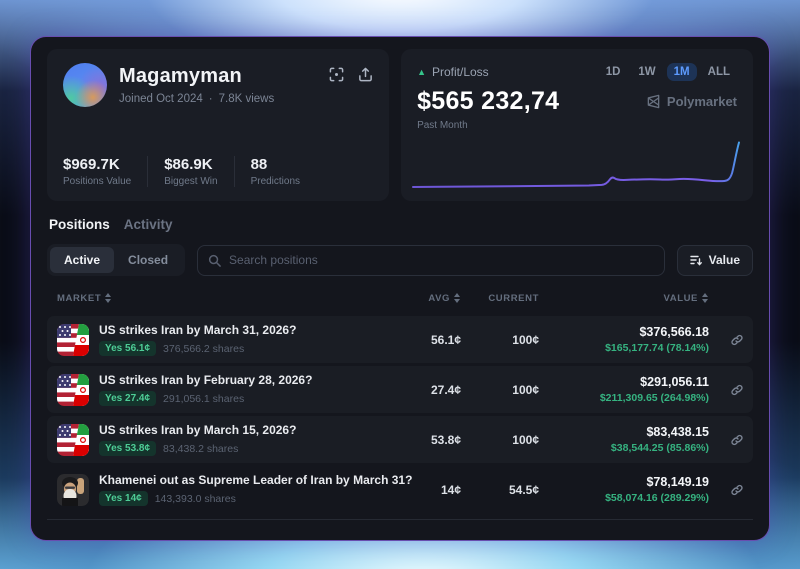 This screenshot has width=800, height=569. Describe the element at coordinates (218, 125) in the screenshot. I see `profile-card: Magamyman Joined Oct 2024 · 7.8K views` at that location.